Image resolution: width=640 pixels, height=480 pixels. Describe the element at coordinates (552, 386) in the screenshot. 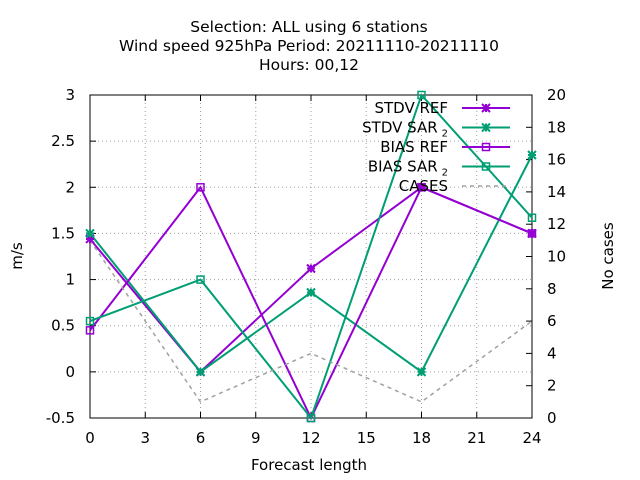

I see `y2-tick-label: 2` at that location.